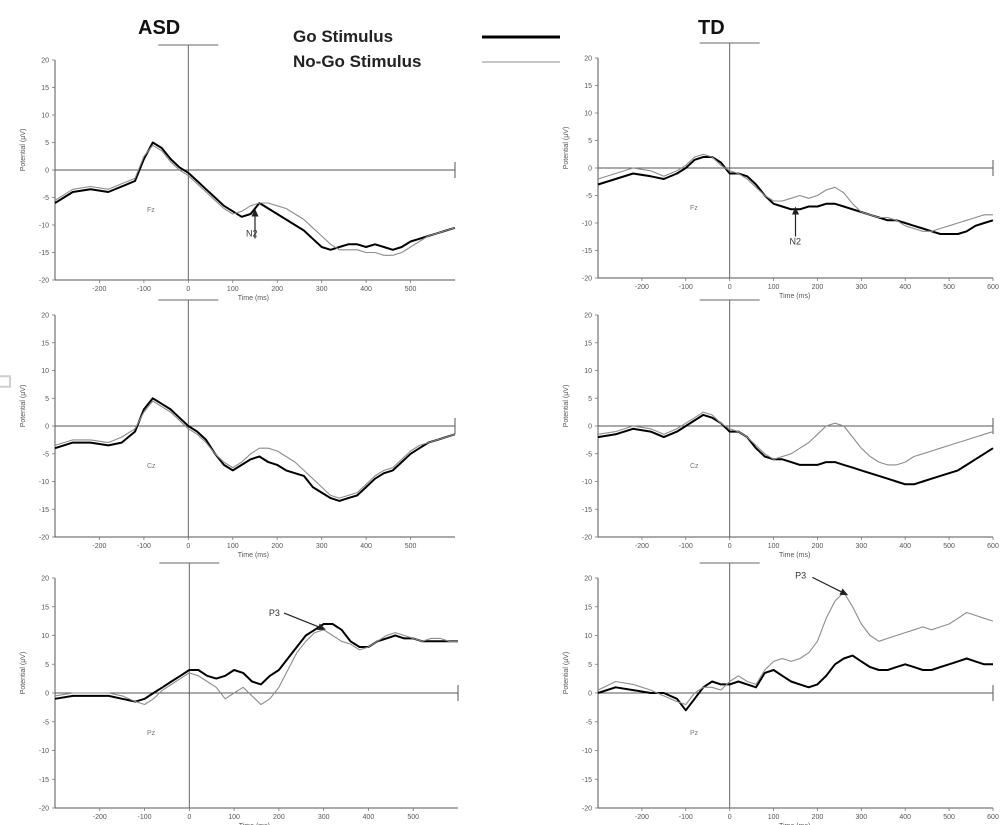  What do you see at coordinates (343, 36) in the screenshot?
I see `legend-go-label: Go Stimulus` at bounding box center [343, 36].